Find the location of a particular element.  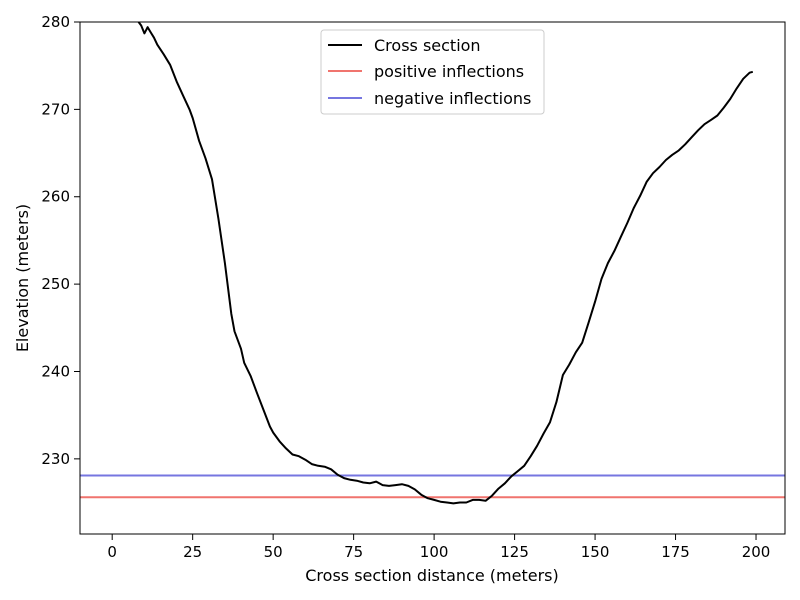

x-tick-label: 175 is located at coordinates (675, 552).